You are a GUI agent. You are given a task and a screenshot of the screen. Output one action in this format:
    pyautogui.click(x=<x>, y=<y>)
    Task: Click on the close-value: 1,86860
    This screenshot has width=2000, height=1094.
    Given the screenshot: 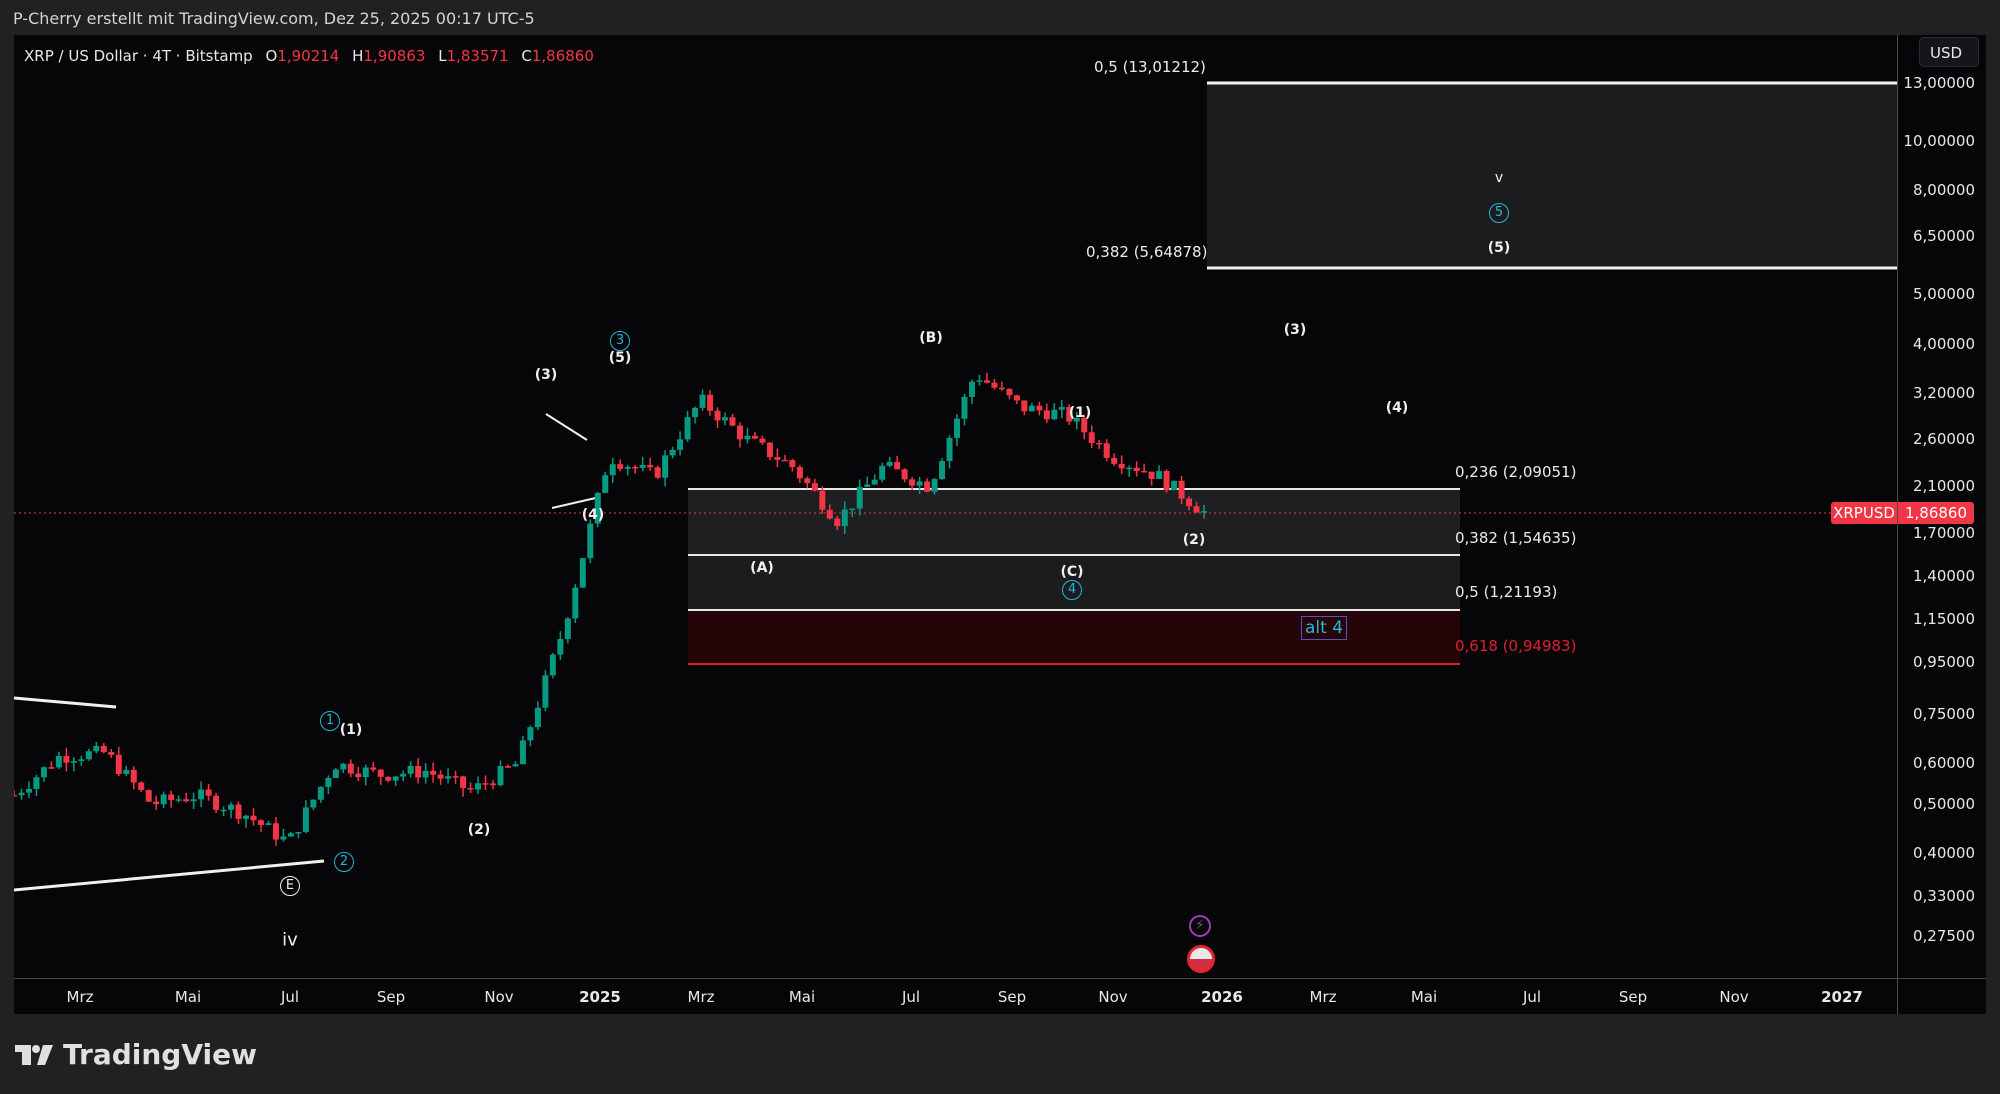 What is the action you would take?
    pyautogui.click(x=562, y=56)
    